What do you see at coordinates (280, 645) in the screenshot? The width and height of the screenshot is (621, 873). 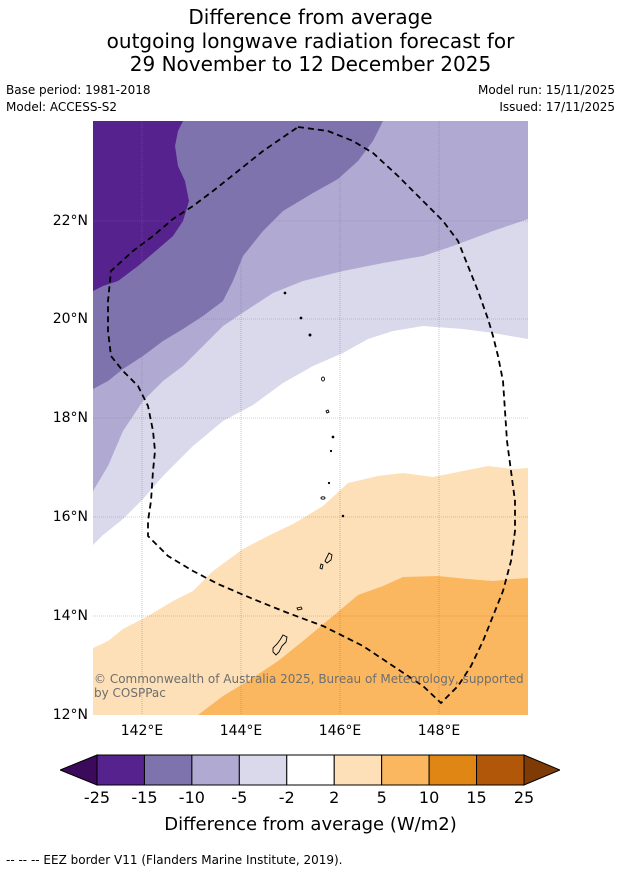 I see `guam-island` at bounding box center [280, 645].